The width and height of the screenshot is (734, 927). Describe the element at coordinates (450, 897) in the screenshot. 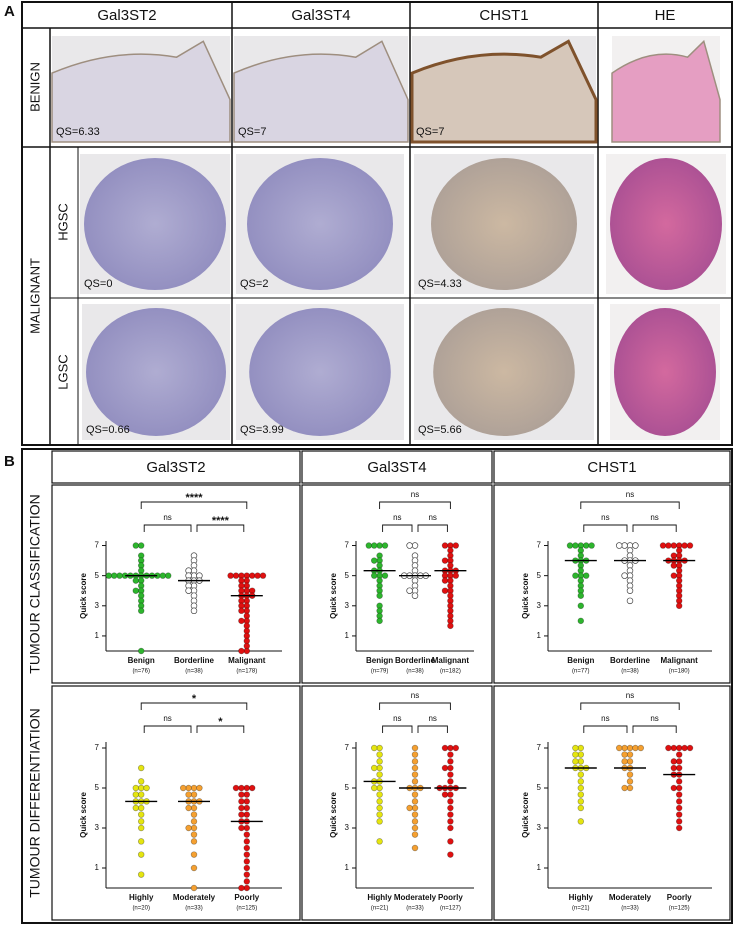

I see `category-label: Poorly` at that location.